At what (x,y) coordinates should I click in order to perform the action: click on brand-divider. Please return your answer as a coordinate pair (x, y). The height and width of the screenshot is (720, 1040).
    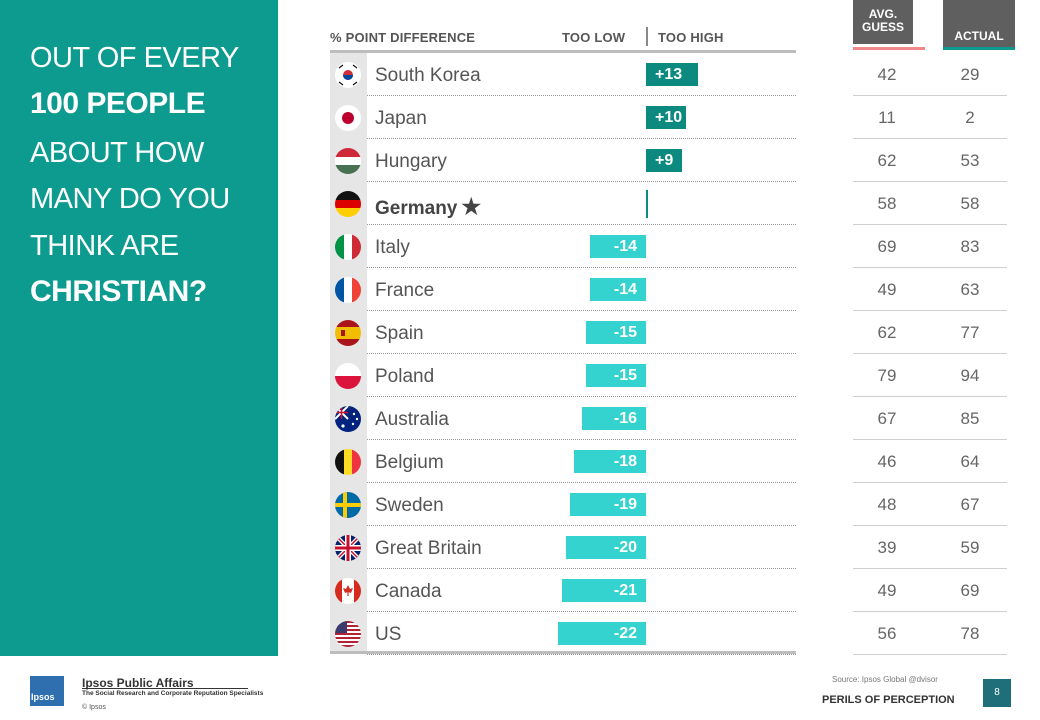
    Looking at the image, I should click on (165, 688).